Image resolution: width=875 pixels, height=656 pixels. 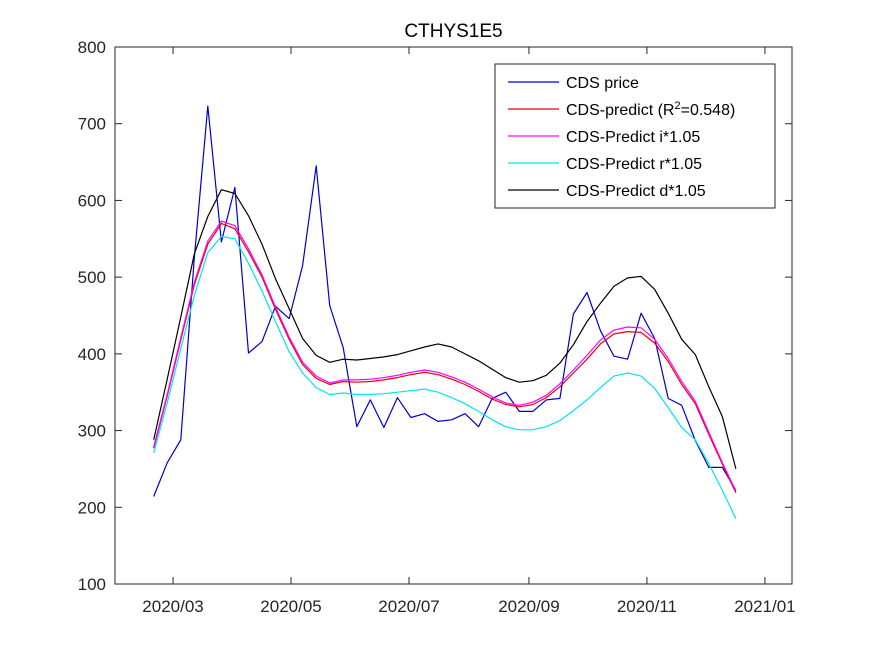 I want to click on y-tick-label: 500, so click(x=92, y=277).